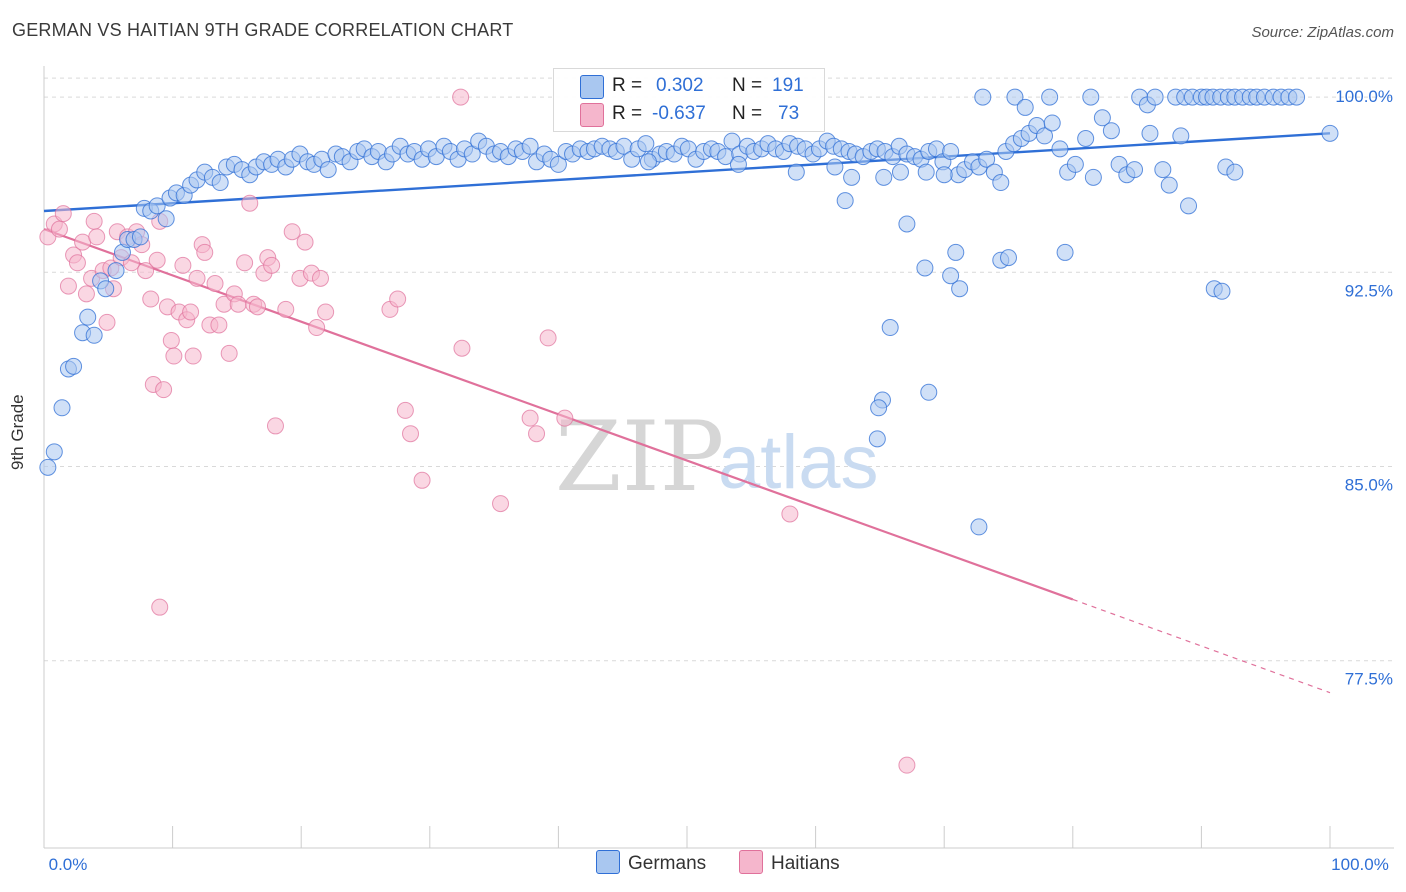  I want to click on source-label: Source: ZipAtlas.com, so click(1322, 32).